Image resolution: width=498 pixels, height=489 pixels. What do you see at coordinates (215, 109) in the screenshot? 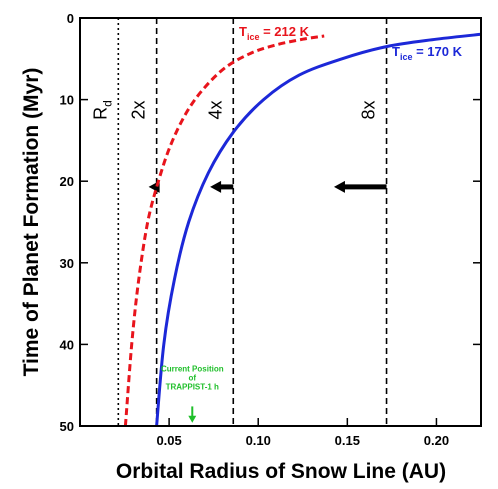
I see `vline-label: 4x` at bounding box center [215, 109].